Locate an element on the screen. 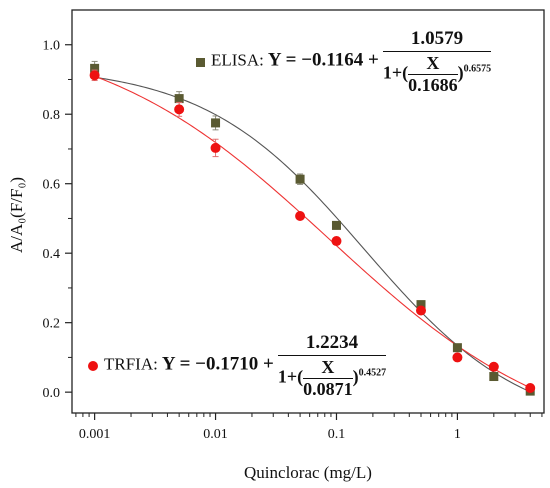 The image size is (550, 488). trfia-inner-c: 0.0871 is located at coordinates (328, 389).